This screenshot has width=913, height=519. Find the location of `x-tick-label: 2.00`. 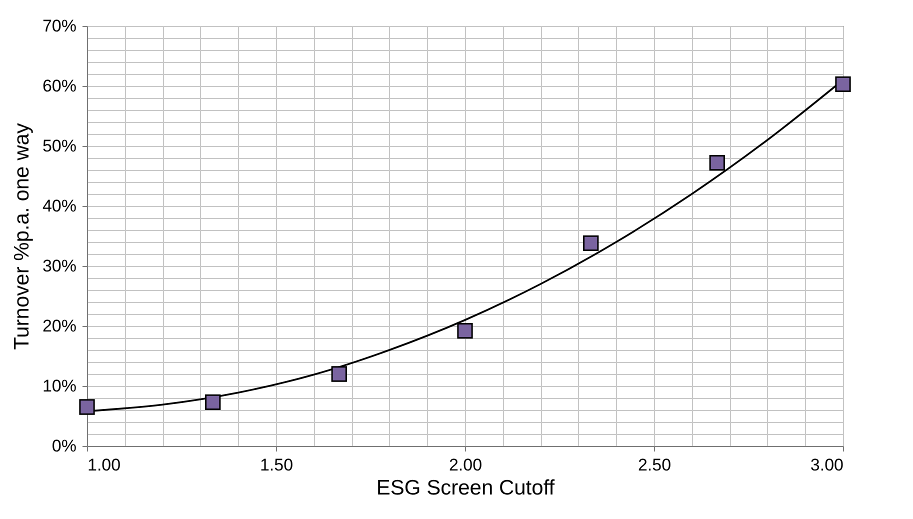

x-tick-label: 2.00 is located at coordinates (465, 465).